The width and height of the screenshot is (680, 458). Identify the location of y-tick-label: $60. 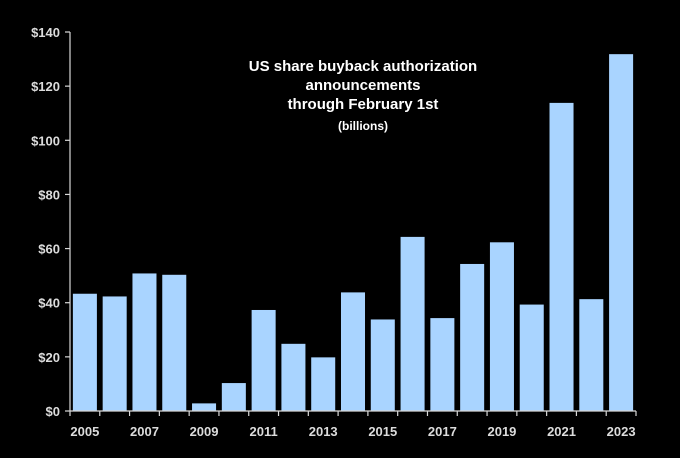
(49, 249).